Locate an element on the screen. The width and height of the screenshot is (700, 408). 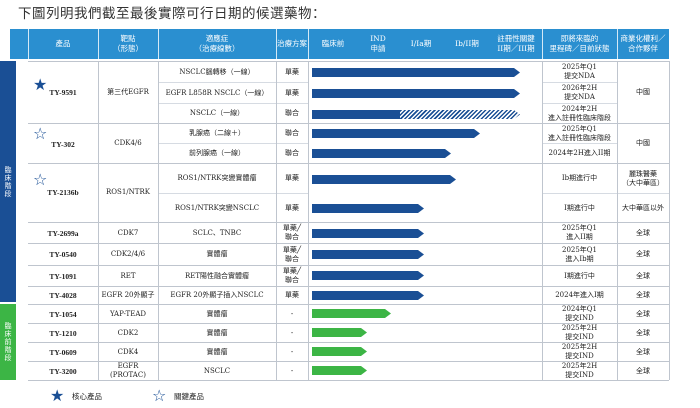
product-name: TY-3200 is located at coordinates (63, 371).